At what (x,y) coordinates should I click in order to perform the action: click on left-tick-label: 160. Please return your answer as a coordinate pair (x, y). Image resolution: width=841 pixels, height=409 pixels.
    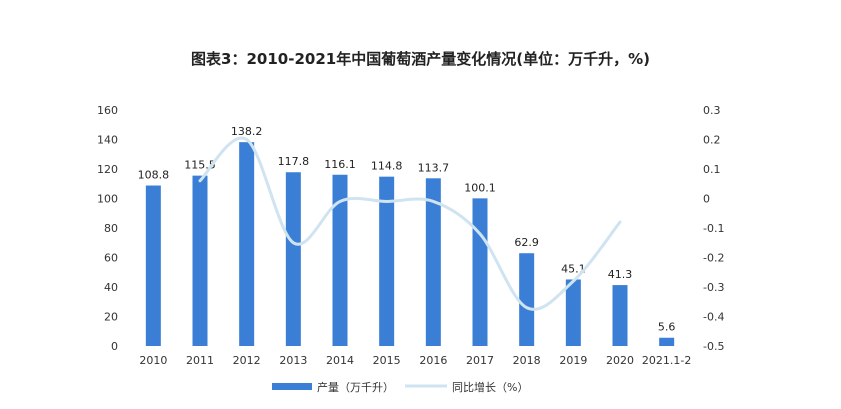
    Looking at the image, I should click on (107, 110).